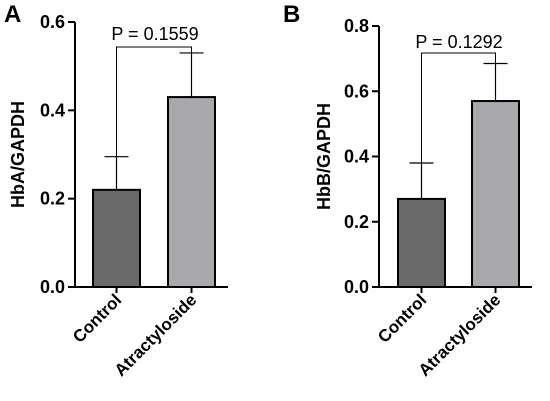 The height and width of the screenshot is (401, 550). What do you see at coordinates (52, 199) in the screenshot?
I see `panel-a-y-tick-label: 0.2` at bounding box center [52, 199].